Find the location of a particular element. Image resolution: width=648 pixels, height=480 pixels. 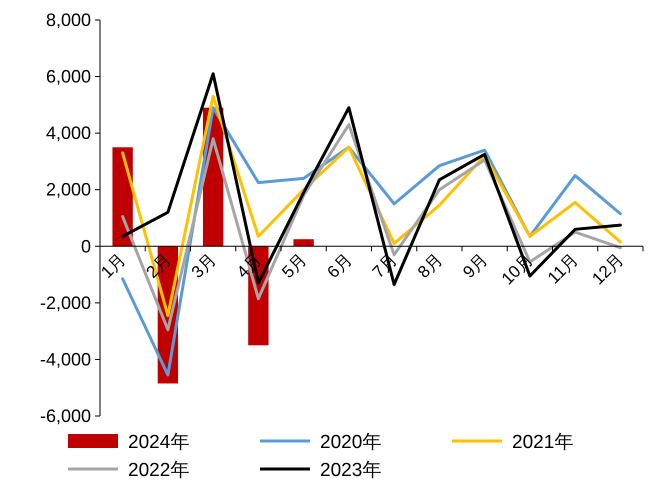

y-tick-label: 6,000 is located at coordinates (68, 76).